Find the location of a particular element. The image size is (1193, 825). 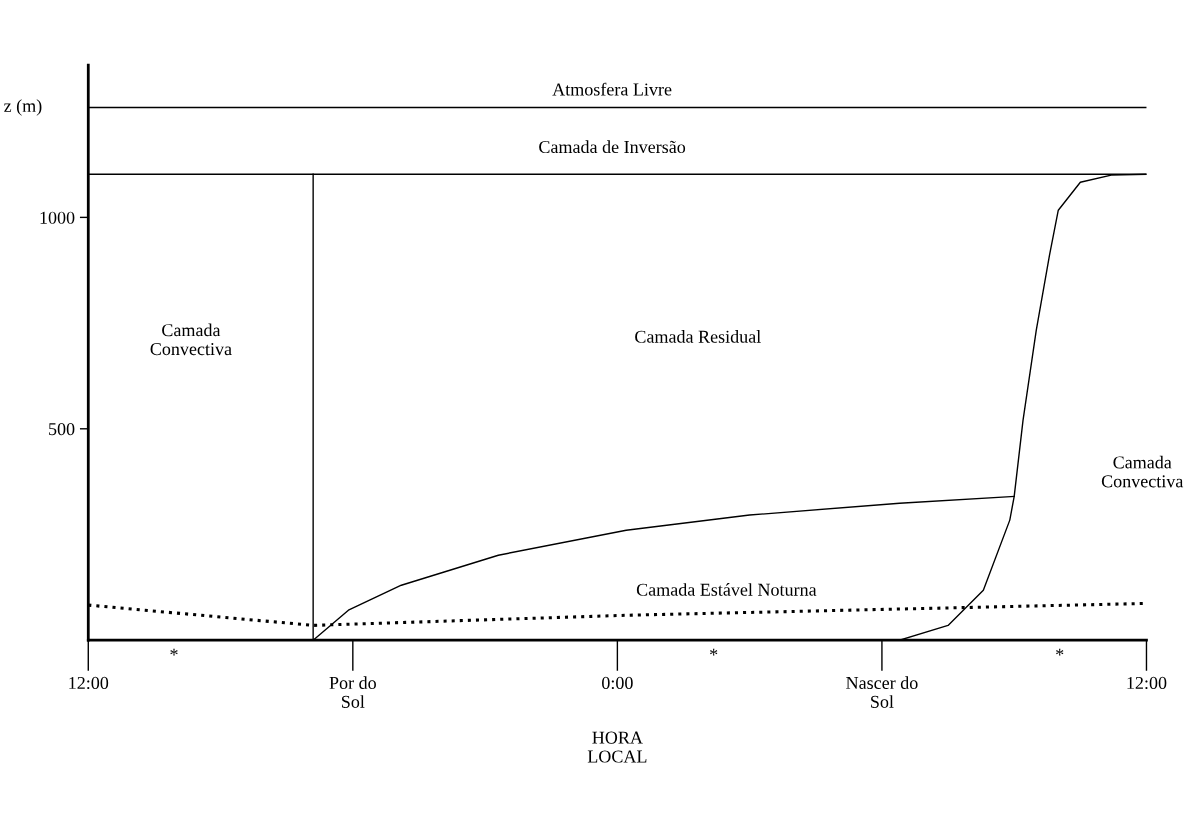

annotation: Atmosfera Livre is located at coordinates (612, 89).